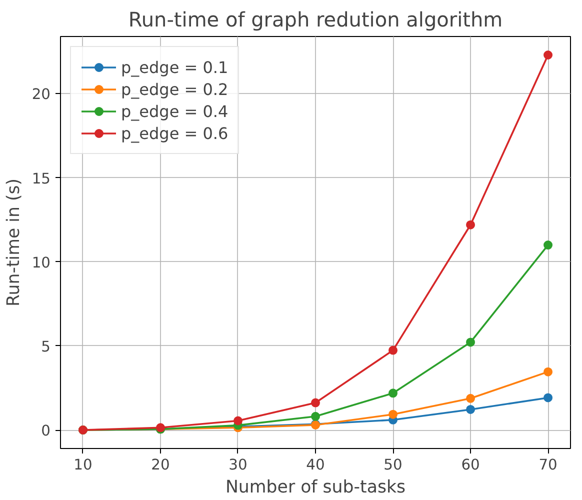 The height and width of the screenshot is (500, 582). Describe the element at coordinates (160, 465) in the screenshot. I see `x-tick-label: 20` at that location.